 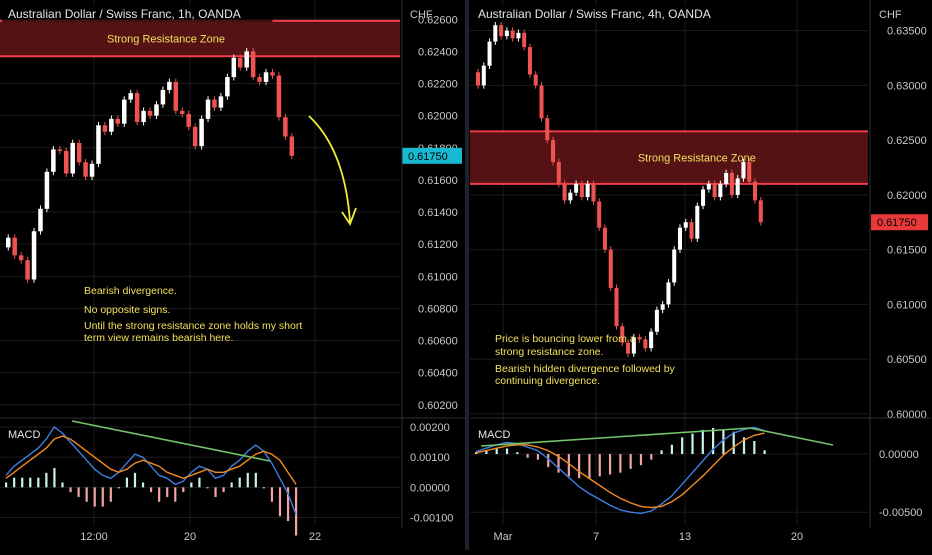 I want to click on annotation-text: No opposite signs., so click(x=127, y=310).